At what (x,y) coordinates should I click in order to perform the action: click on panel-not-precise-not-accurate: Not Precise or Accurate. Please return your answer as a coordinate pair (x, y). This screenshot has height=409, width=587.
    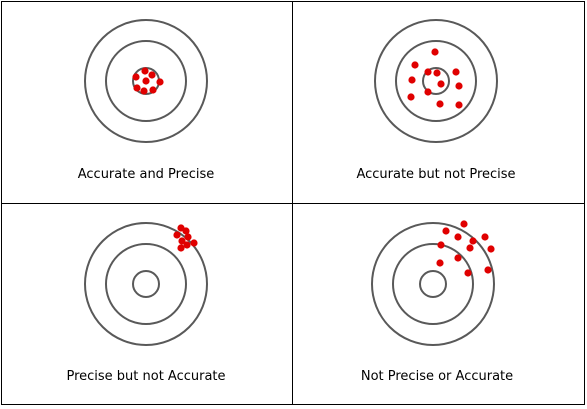
    Looking at the image, I should click on (437, 302).